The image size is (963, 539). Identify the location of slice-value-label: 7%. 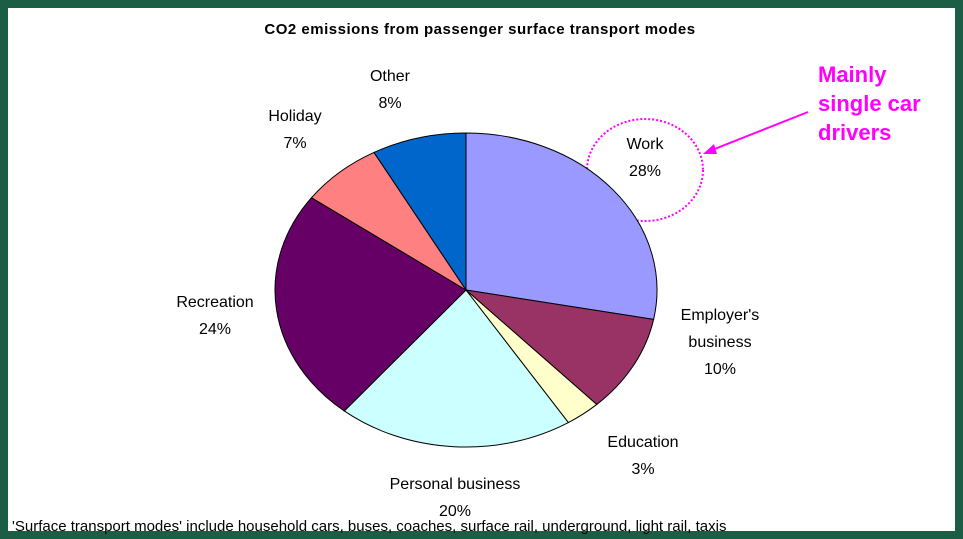
(294, 143).